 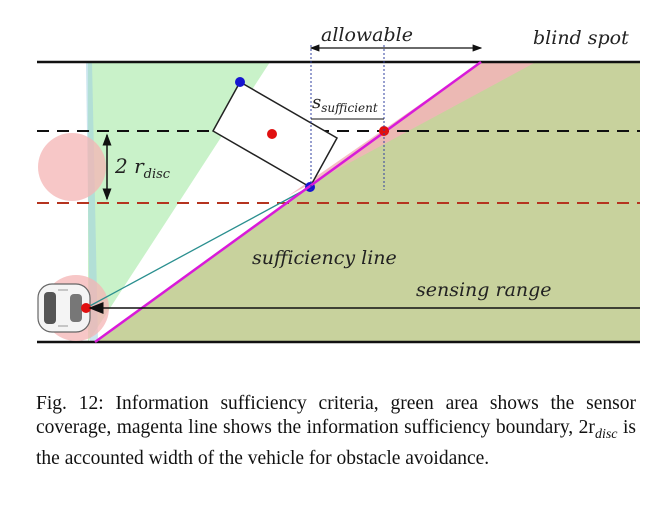 What do you see at coordinates (72, 167) in the screenshot?
I see `disc-left-upper` at bounding box center [72, 167].